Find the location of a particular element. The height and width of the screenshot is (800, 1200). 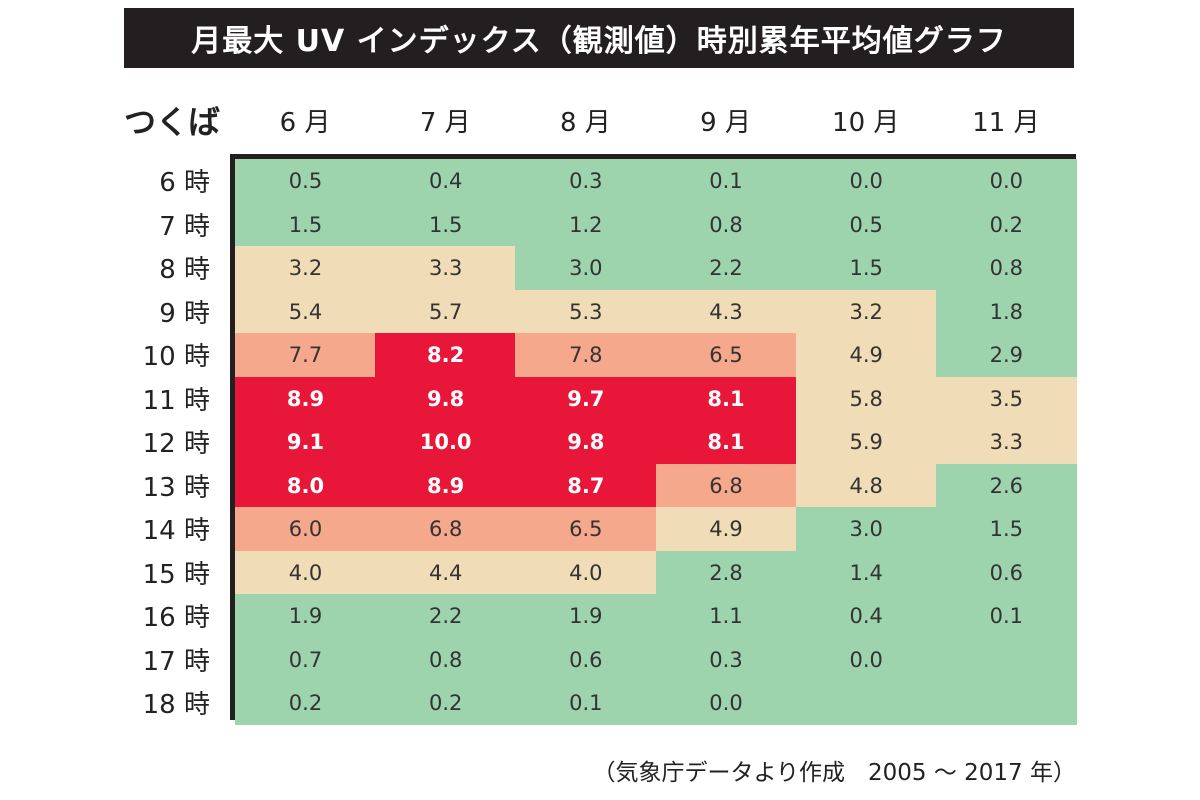

month-header: 10 月 is located at coordinates (866, 122).